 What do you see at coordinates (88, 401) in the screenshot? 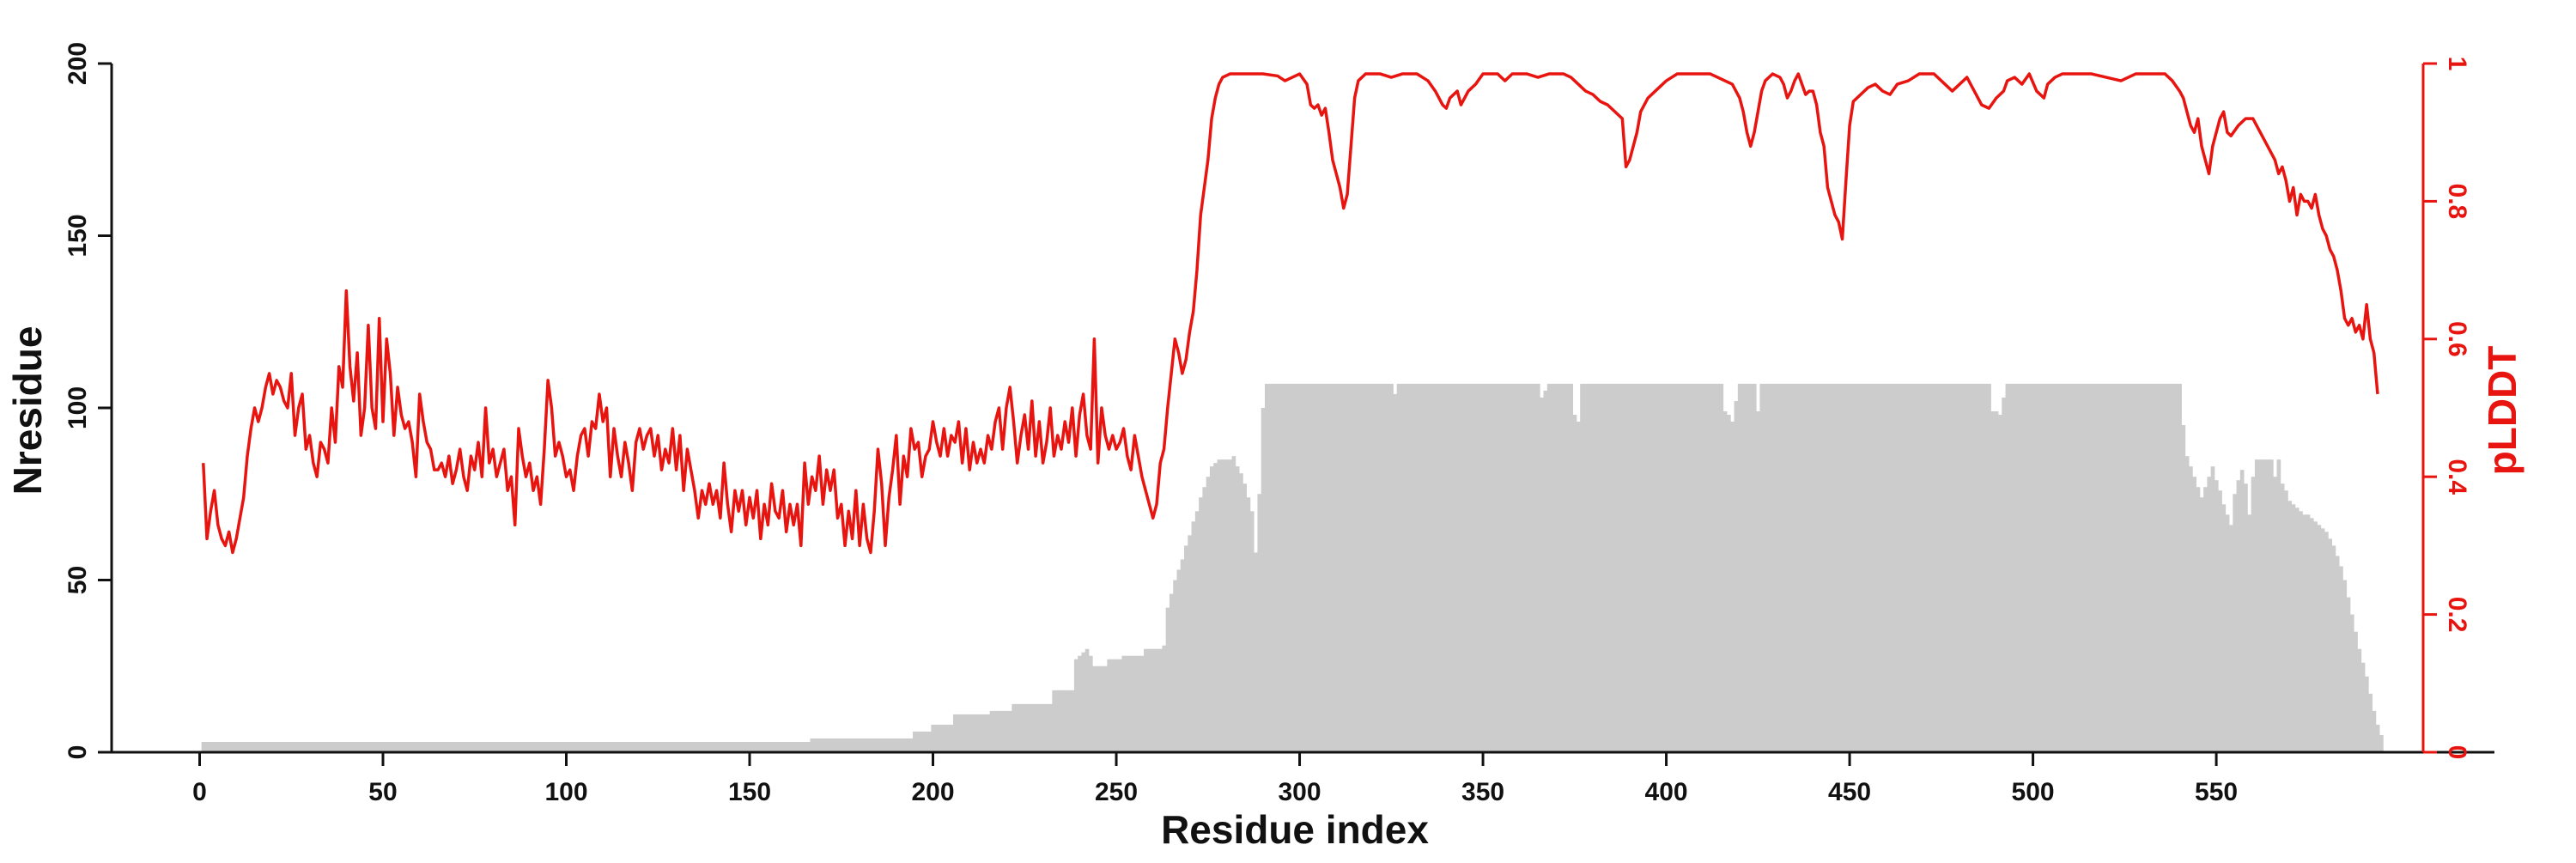
I see `y-axis-left: 0 50 100 150 200` at bounding box center [88, 401].